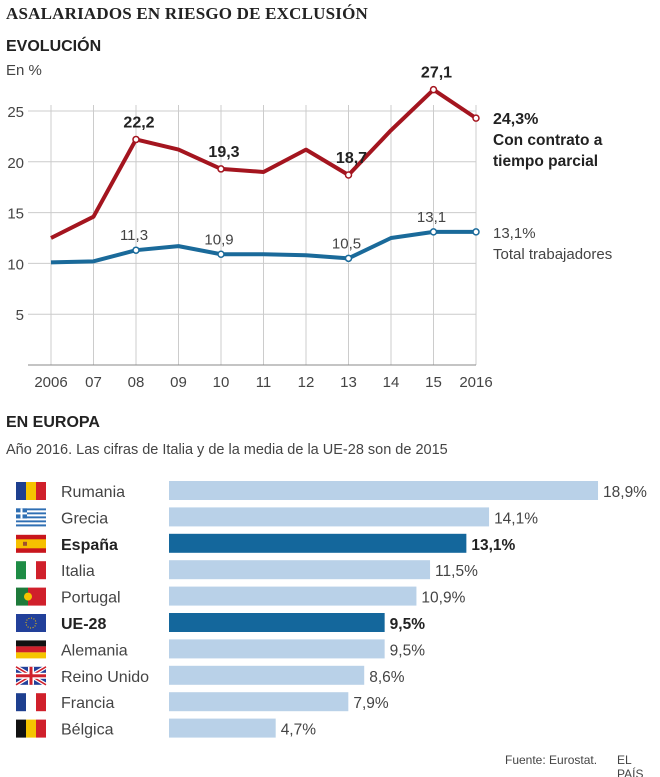 The height and width of the screenshot is (777, 660). I want to click on country-label: Francia, so click(87, 703).